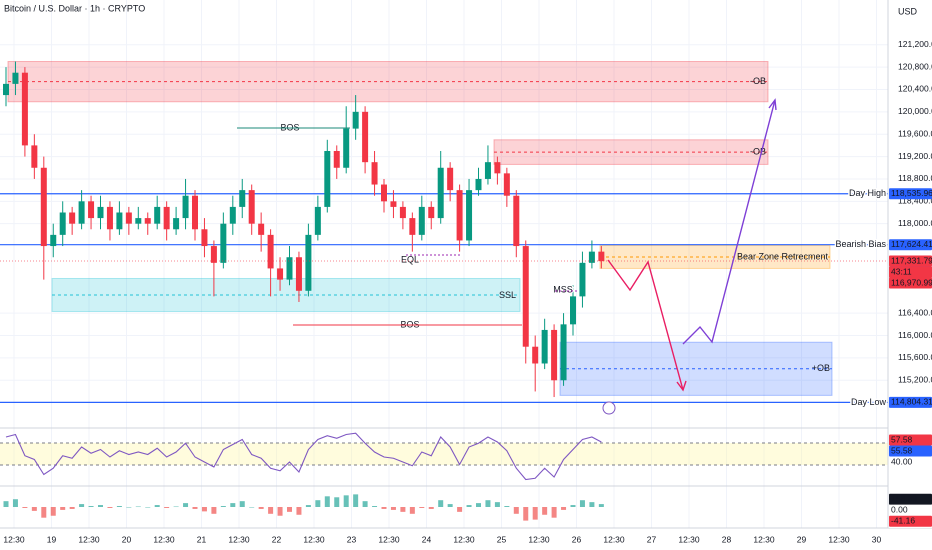 Image resolution: width=932 pixels, height=550 pixels. Describe the element at coordinates (563, 289) in the screenshot. I see `annotation: MSS` at that location.